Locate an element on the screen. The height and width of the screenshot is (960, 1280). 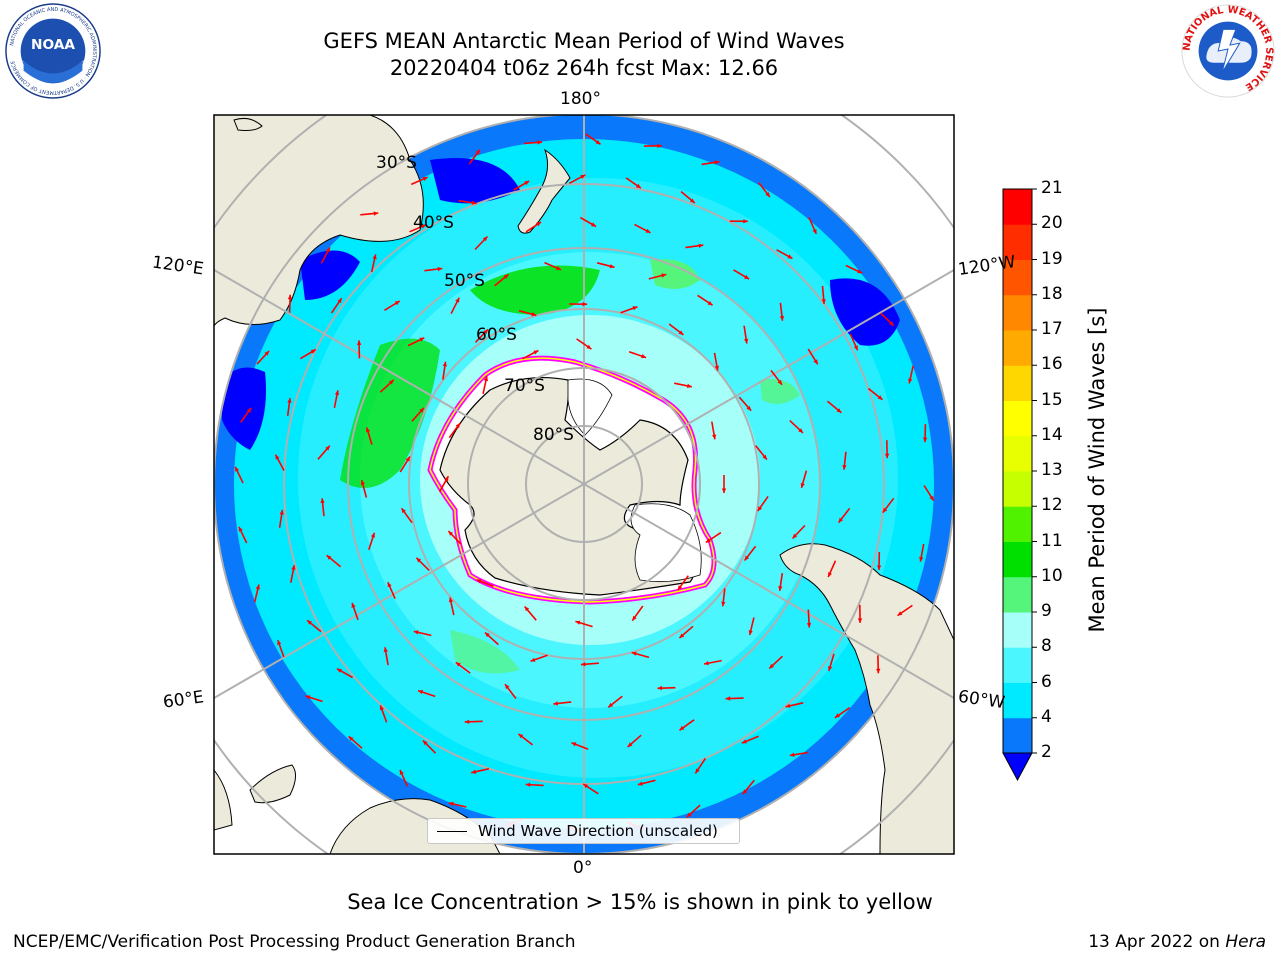
colorbar-tick-label: 15 is located at coordinates (1052, 399).